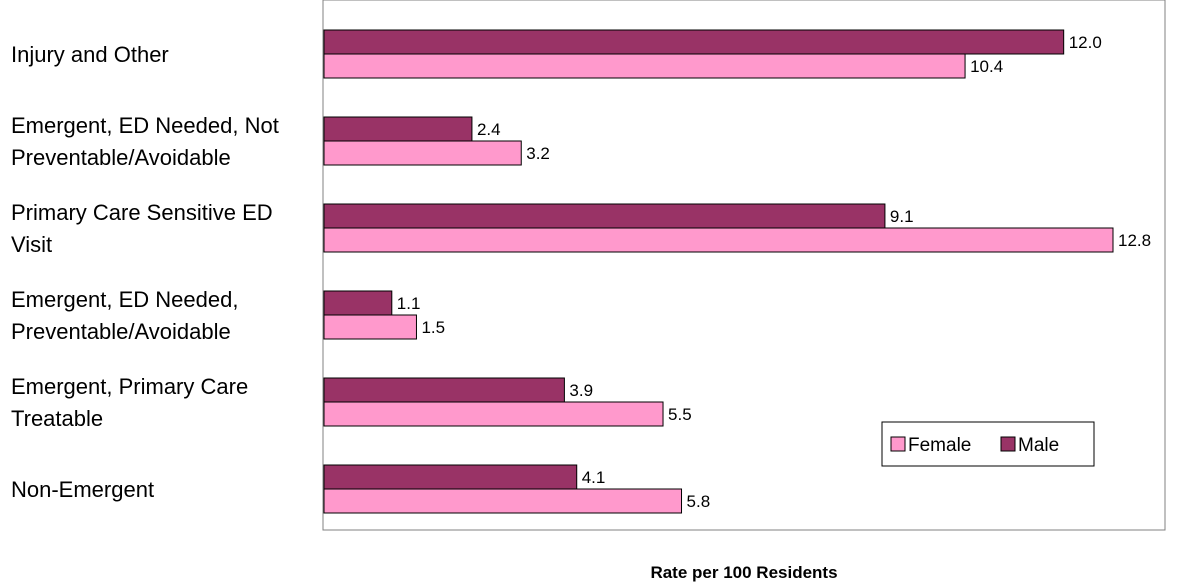 The width and height of the screenshot is (1177, 582). I want to click on legend-label-female: Female, so click(939, 445).